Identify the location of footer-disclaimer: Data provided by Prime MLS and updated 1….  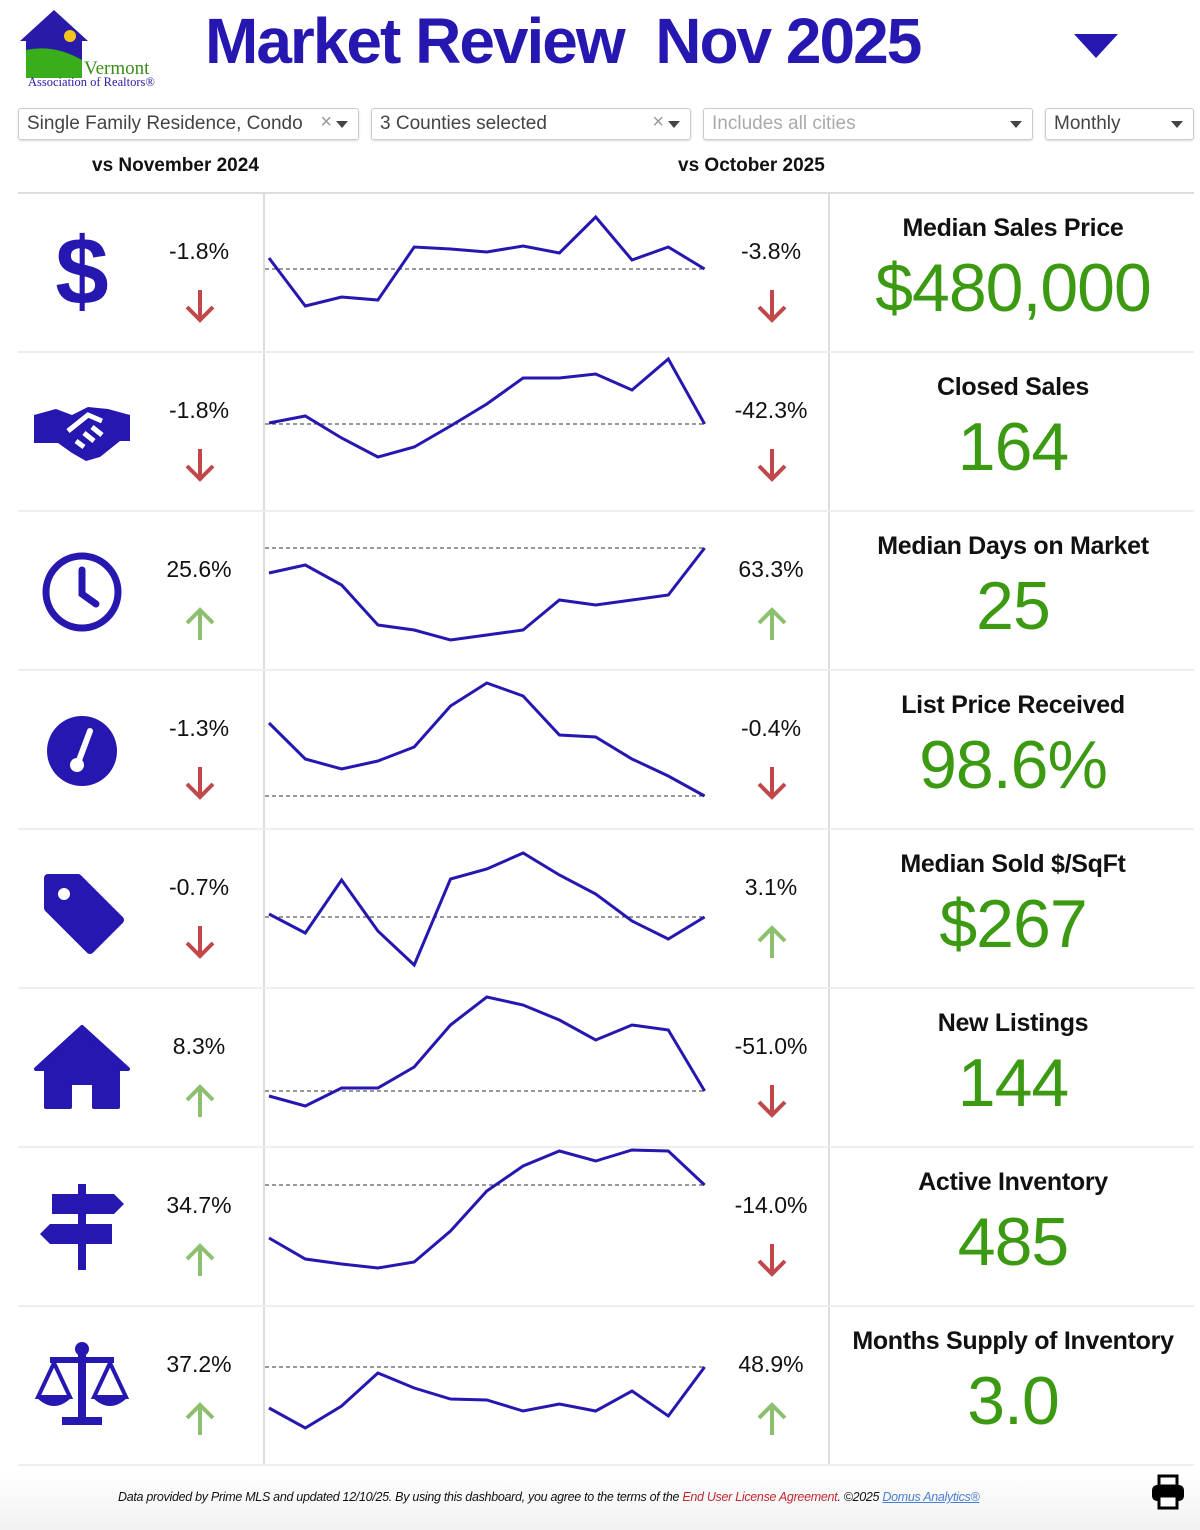
(400, 1497).